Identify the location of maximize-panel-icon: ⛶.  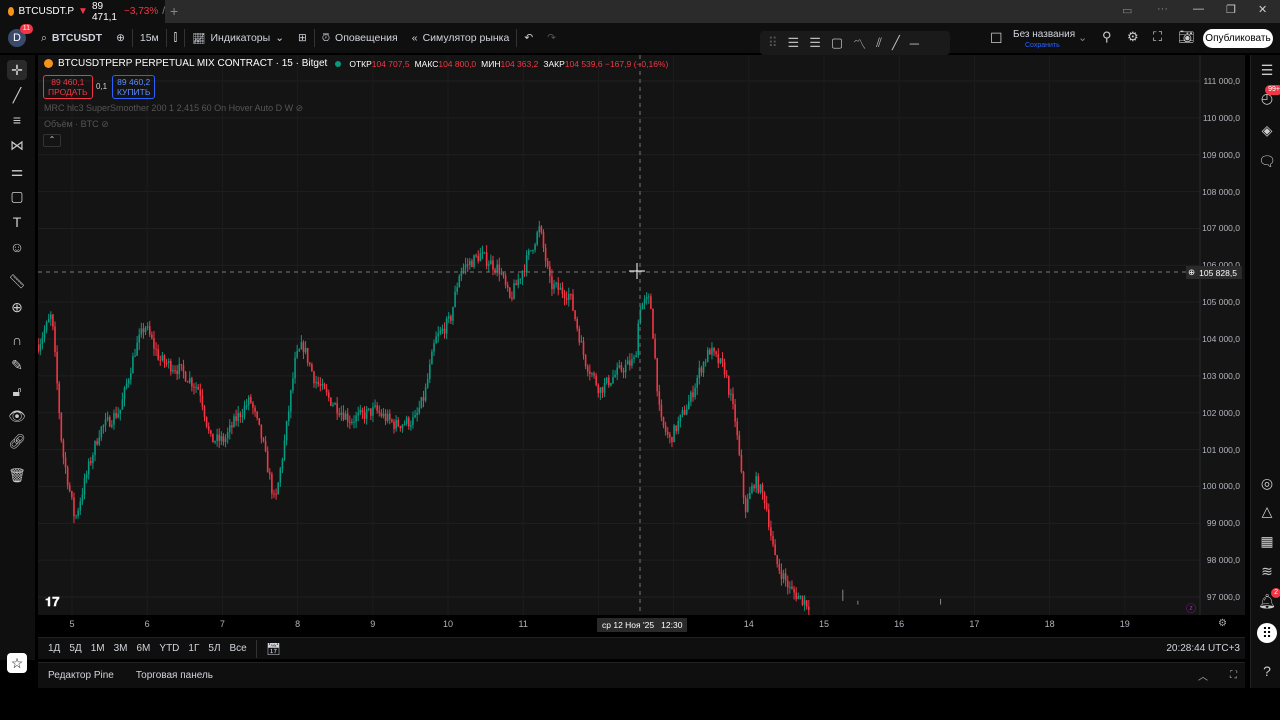
(1233, 675).